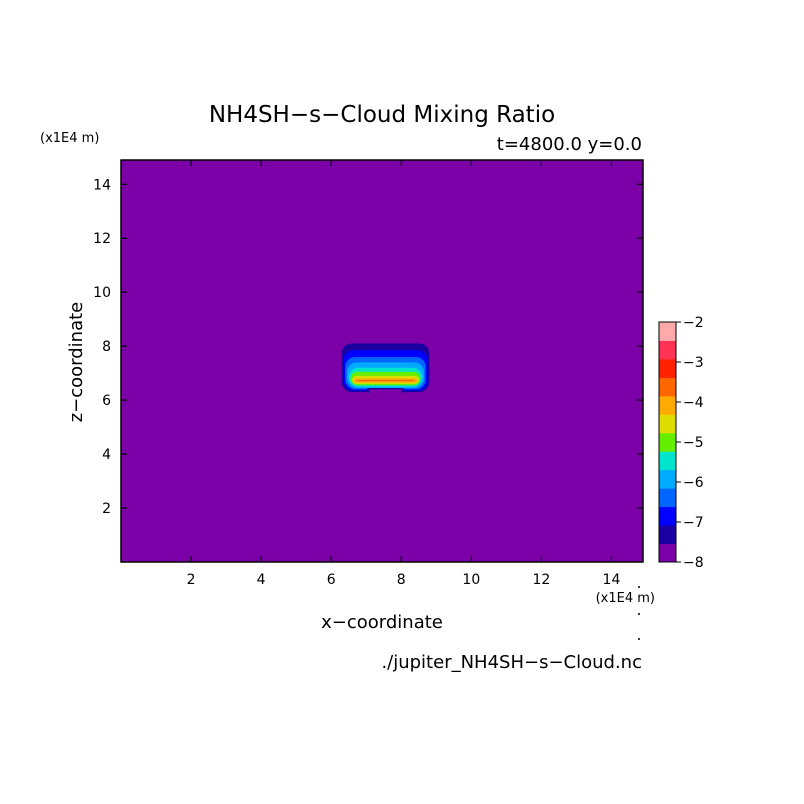 Image resolution: width=804 pixels, height=804 pixels. What do you see at coordinates (106, 455) in the screenshot?
I see `y-tick-label: 4` at bounding box center [106, 455].